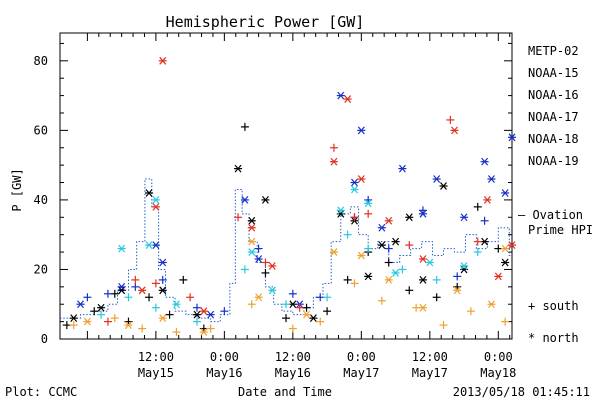  I want to click on y-tick-label: 60, so click(41, 130).